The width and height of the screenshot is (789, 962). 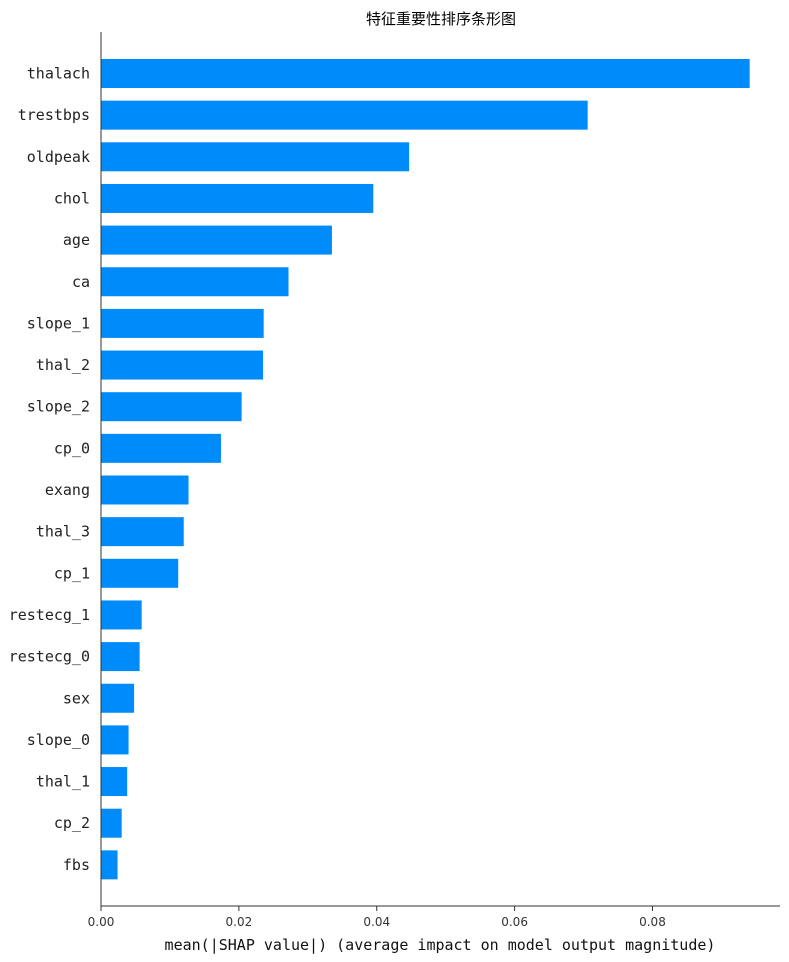 What do you see at coordinates (63, 532) in the screenshot?
I see `category-label: thal_3` at bounding box center [63, 532].